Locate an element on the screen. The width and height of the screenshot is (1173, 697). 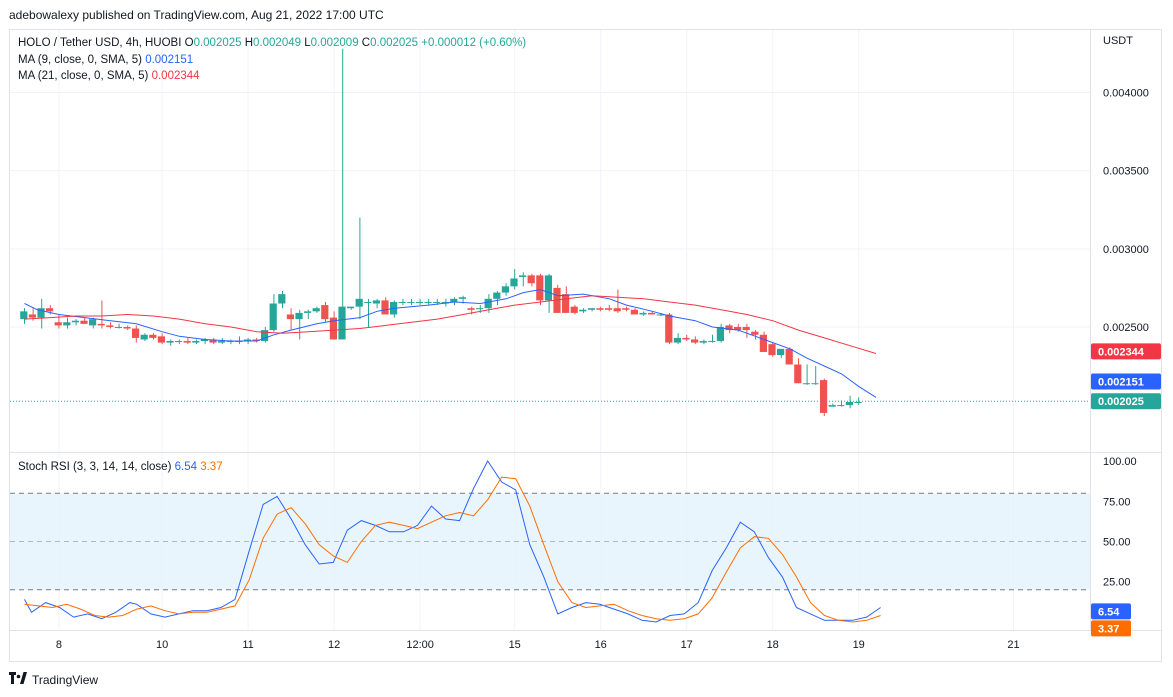
ma21-line is located at coordinates (450, 324).